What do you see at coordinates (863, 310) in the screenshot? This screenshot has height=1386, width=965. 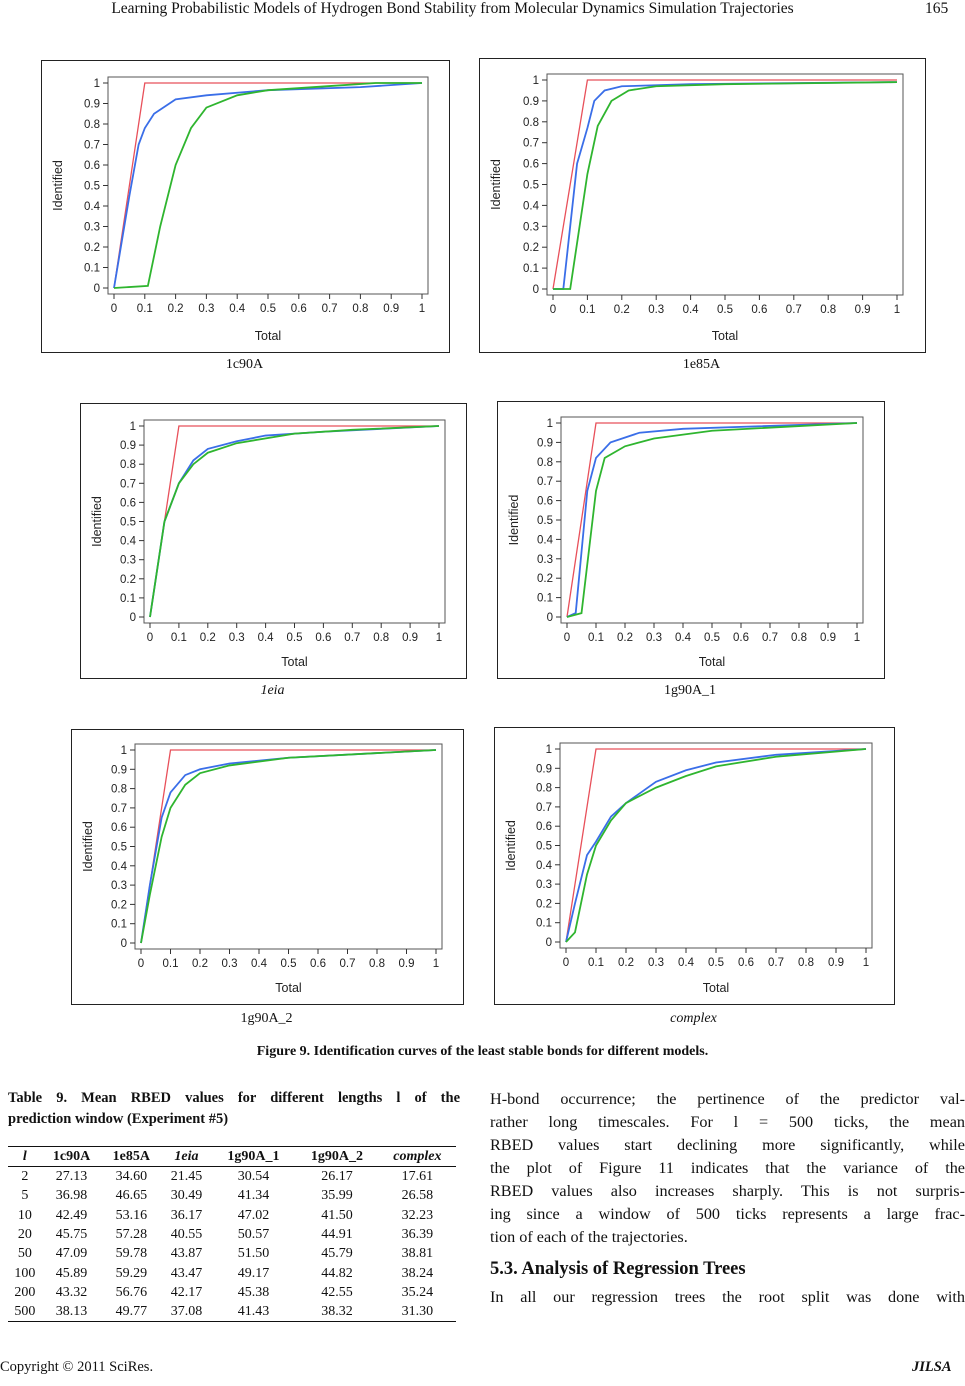 I see `x-tick-label: 0.9` at bounding box center [863, 310].